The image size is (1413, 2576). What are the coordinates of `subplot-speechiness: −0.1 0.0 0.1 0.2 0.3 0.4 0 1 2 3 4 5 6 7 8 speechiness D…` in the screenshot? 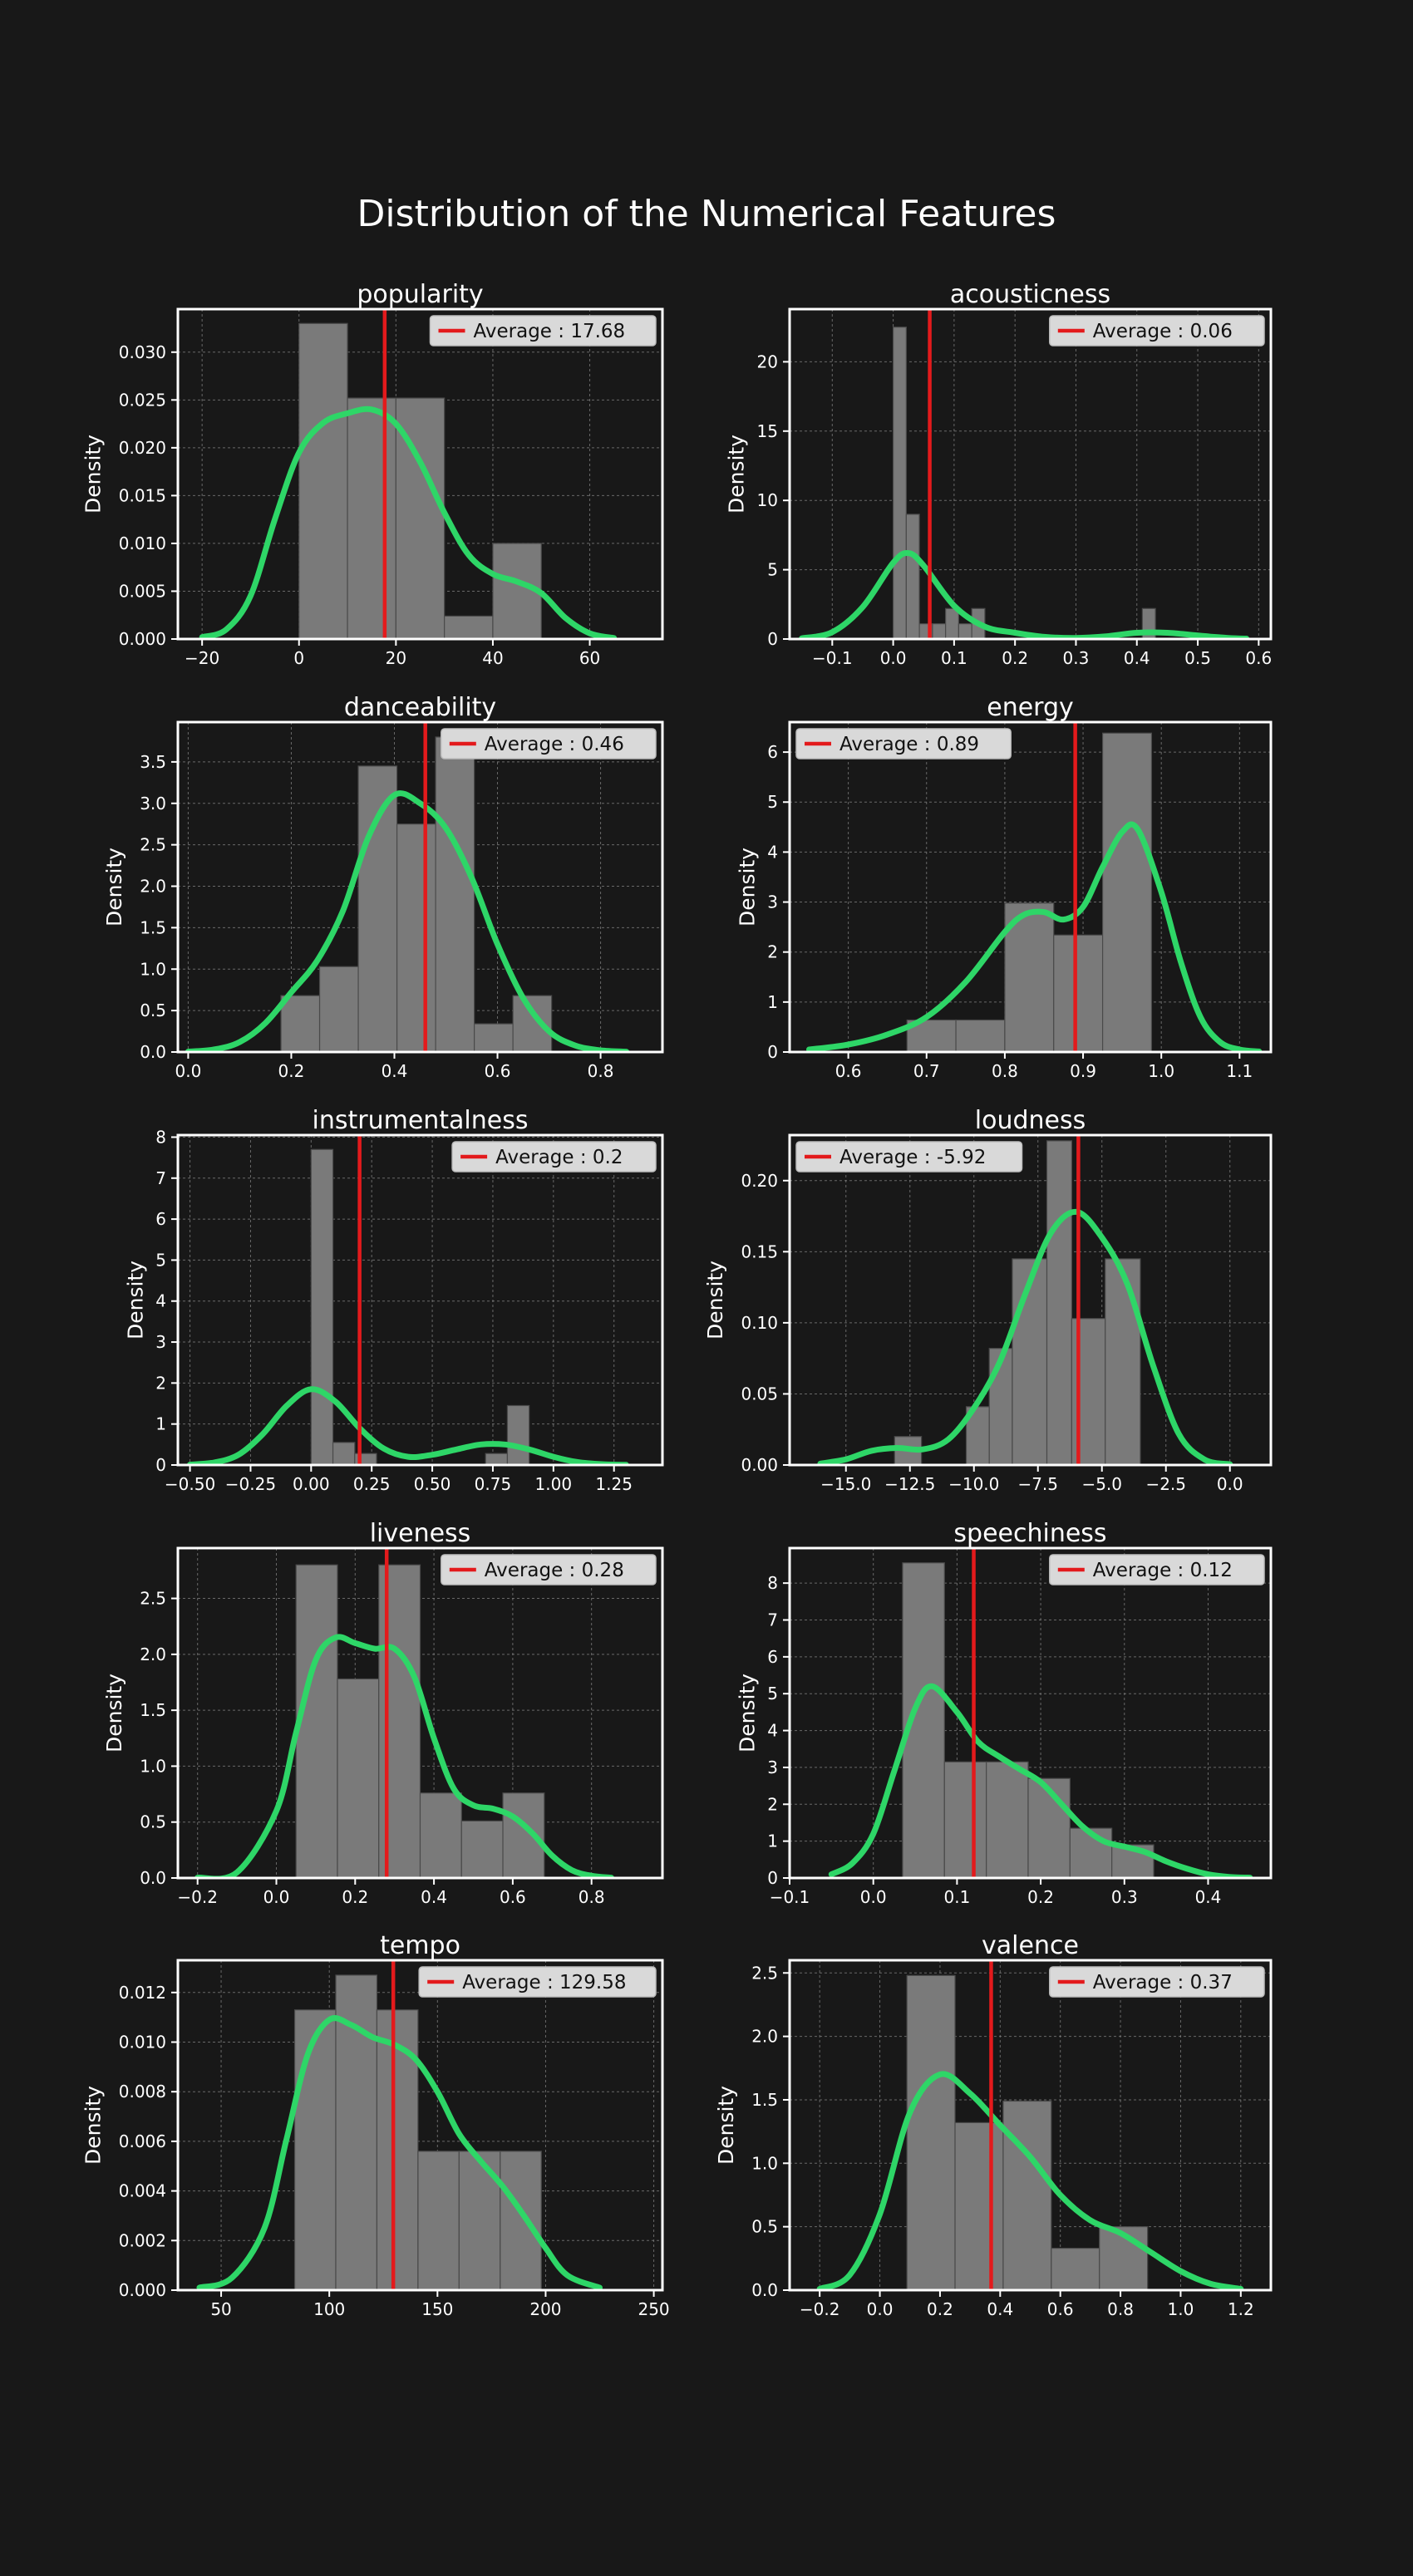 It's located at (1004, 1713).